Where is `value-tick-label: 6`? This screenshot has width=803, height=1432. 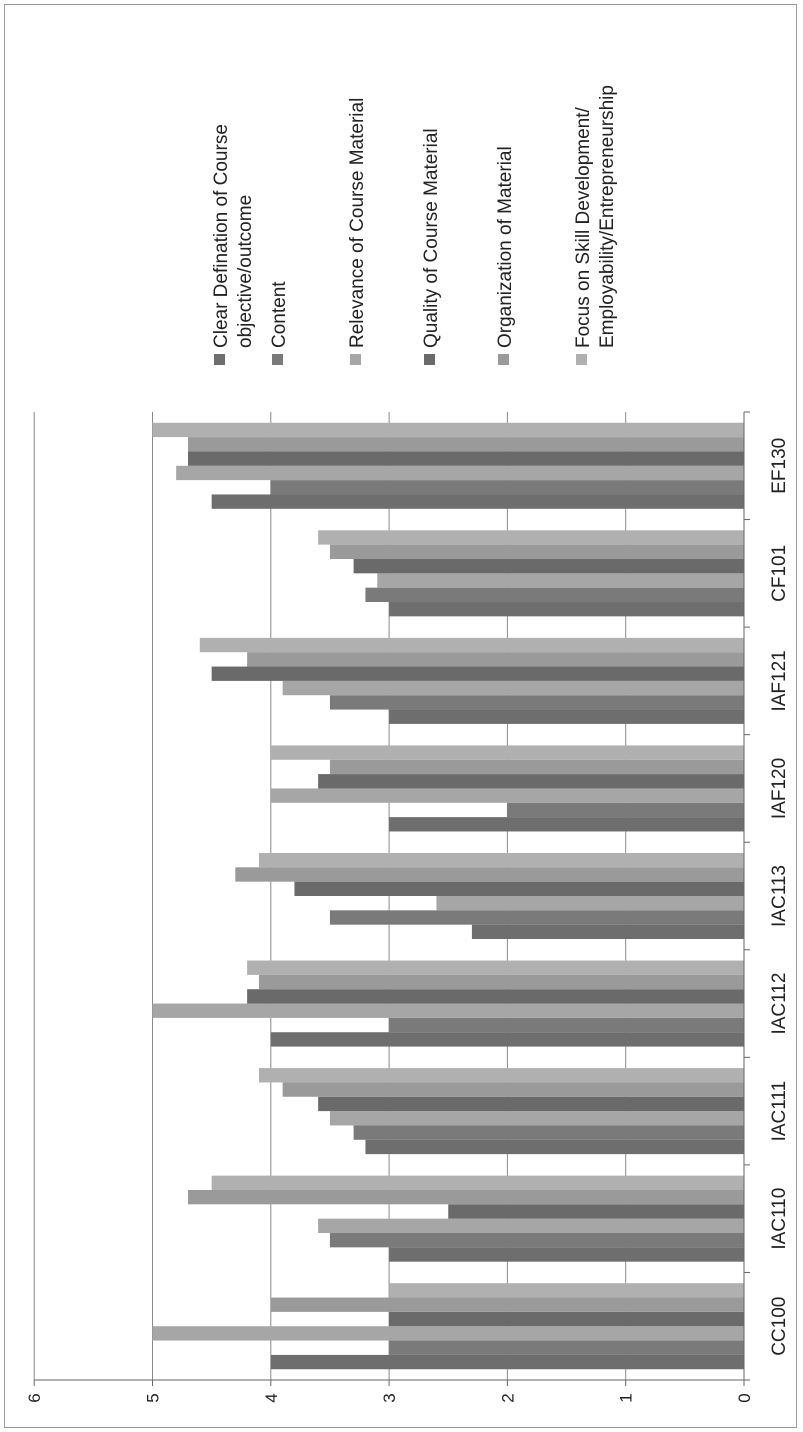 value-tick-label: 6 is located at coordinates (34, 1397).